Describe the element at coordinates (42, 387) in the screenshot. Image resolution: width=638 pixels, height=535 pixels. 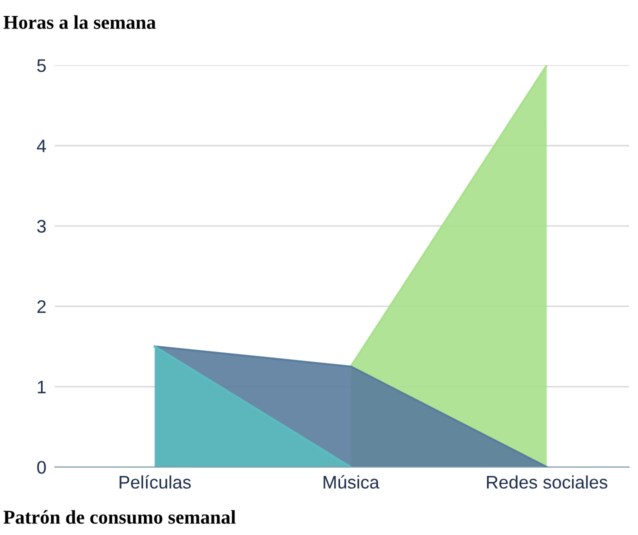
I see `y-tick-label: 1` at that location.